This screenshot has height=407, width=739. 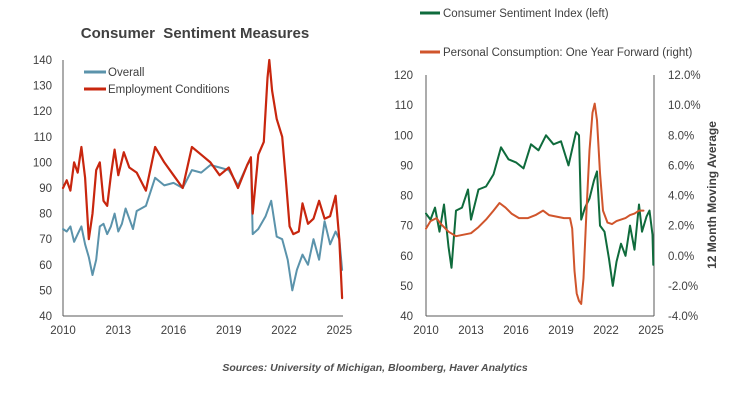 I want to click on left-y-tick-label: 40, so click(x=45, y=317).